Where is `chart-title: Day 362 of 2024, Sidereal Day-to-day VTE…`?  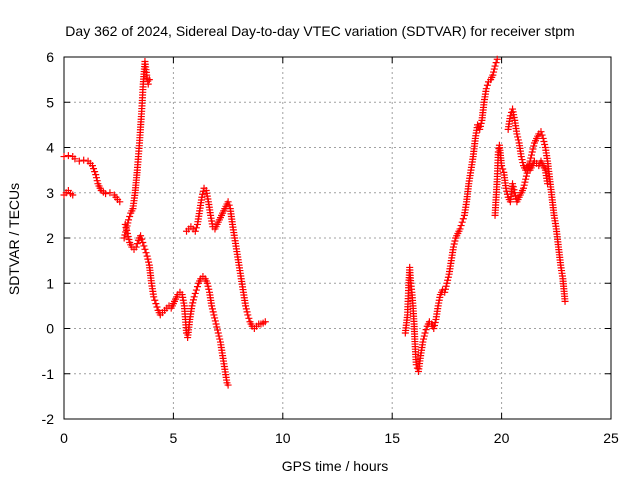 chart-title: Day 362 of 2024, Sidereal Day-to-day VTE… is located at coordinates (319, 31).